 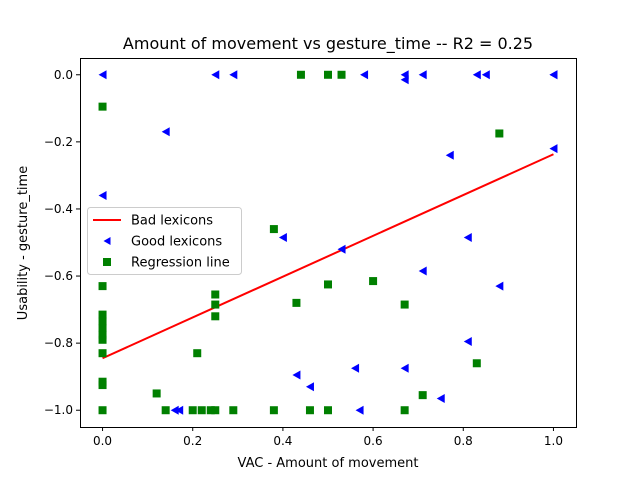 What do you see at coordinates (176, 242) in the screenshot?
I see `legend-label-good-lexicons: Good lexicons` at bounding box center [176, 242].